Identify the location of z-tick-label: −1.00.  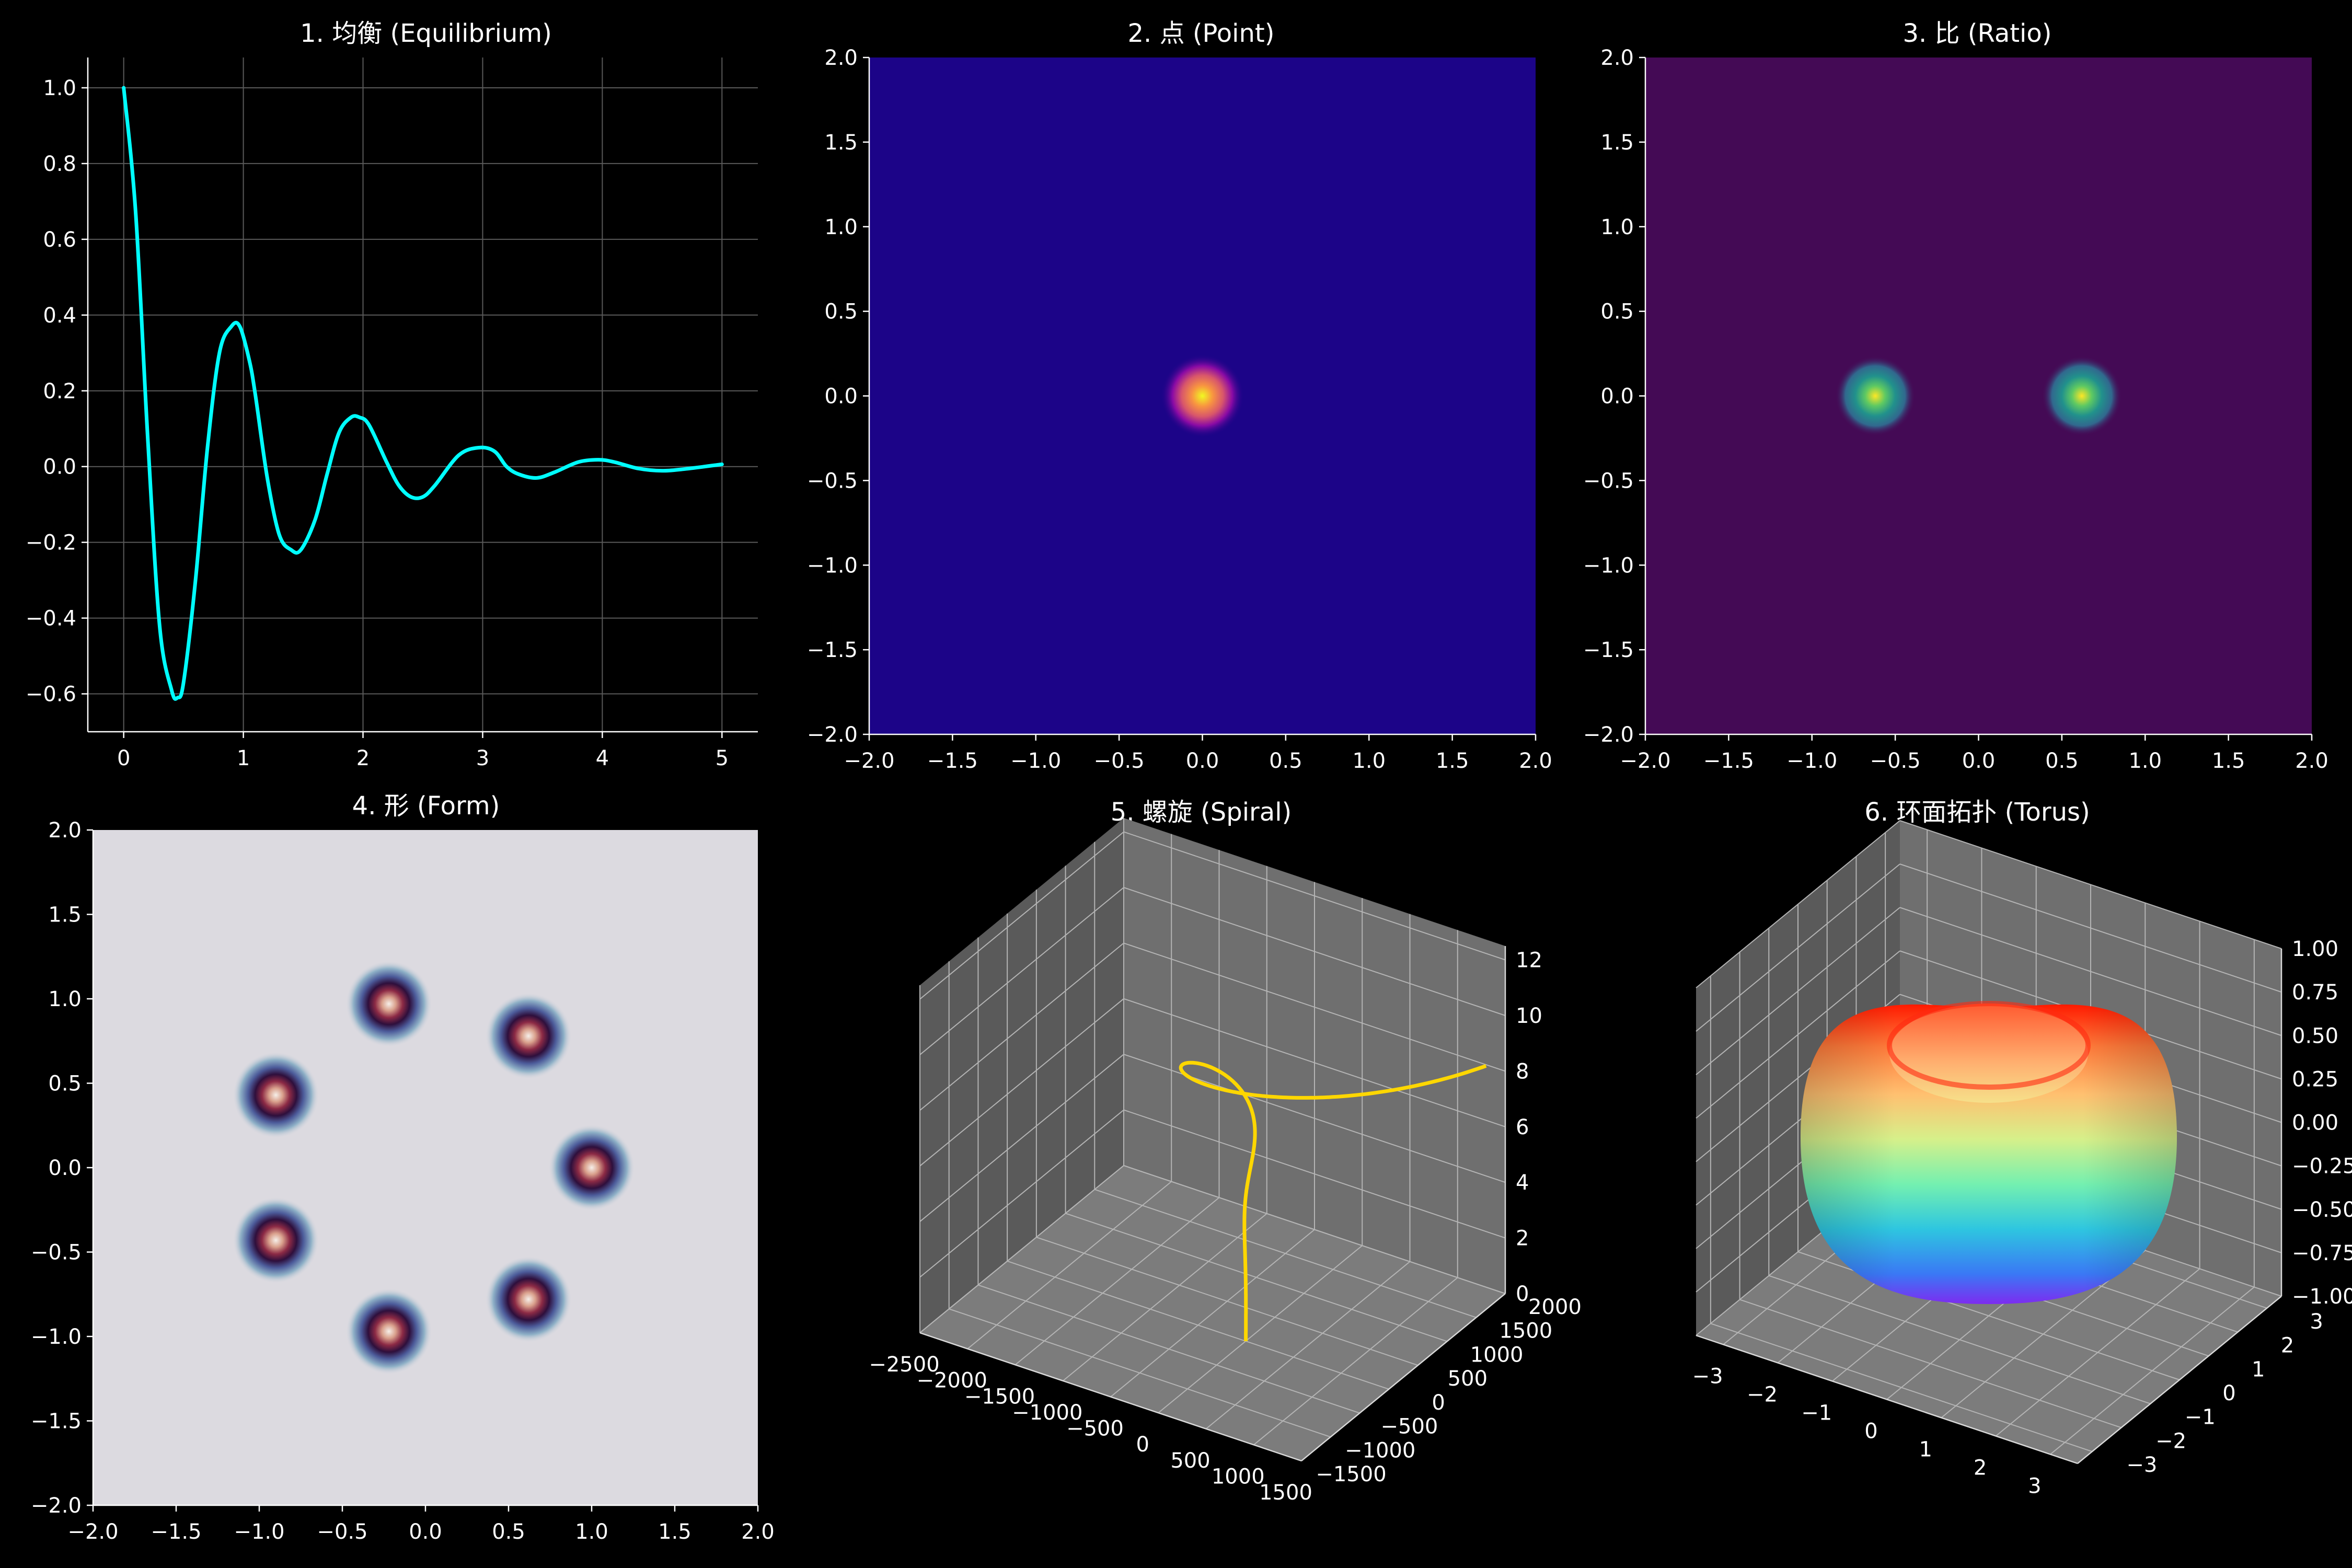
(2322, 1297).